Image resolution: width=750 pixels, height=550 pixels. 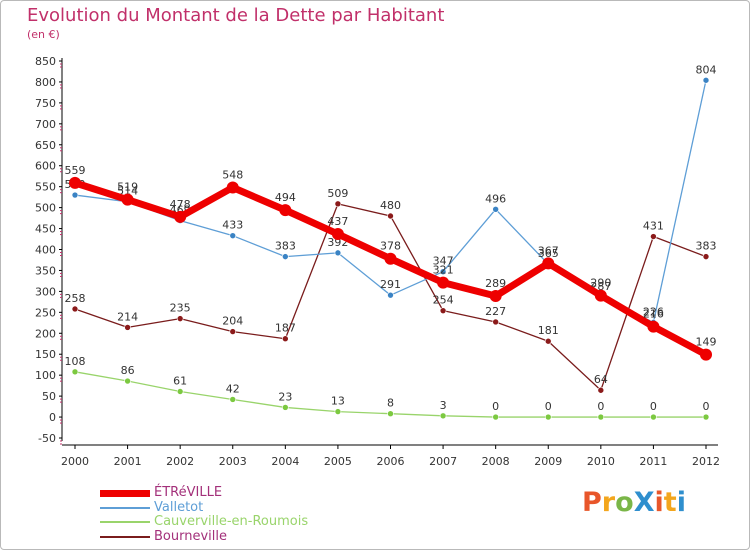 What do you see at coordinates (75, 170) in the screenshot?
I see `data-label: 559` at bounding box center [75, 170].